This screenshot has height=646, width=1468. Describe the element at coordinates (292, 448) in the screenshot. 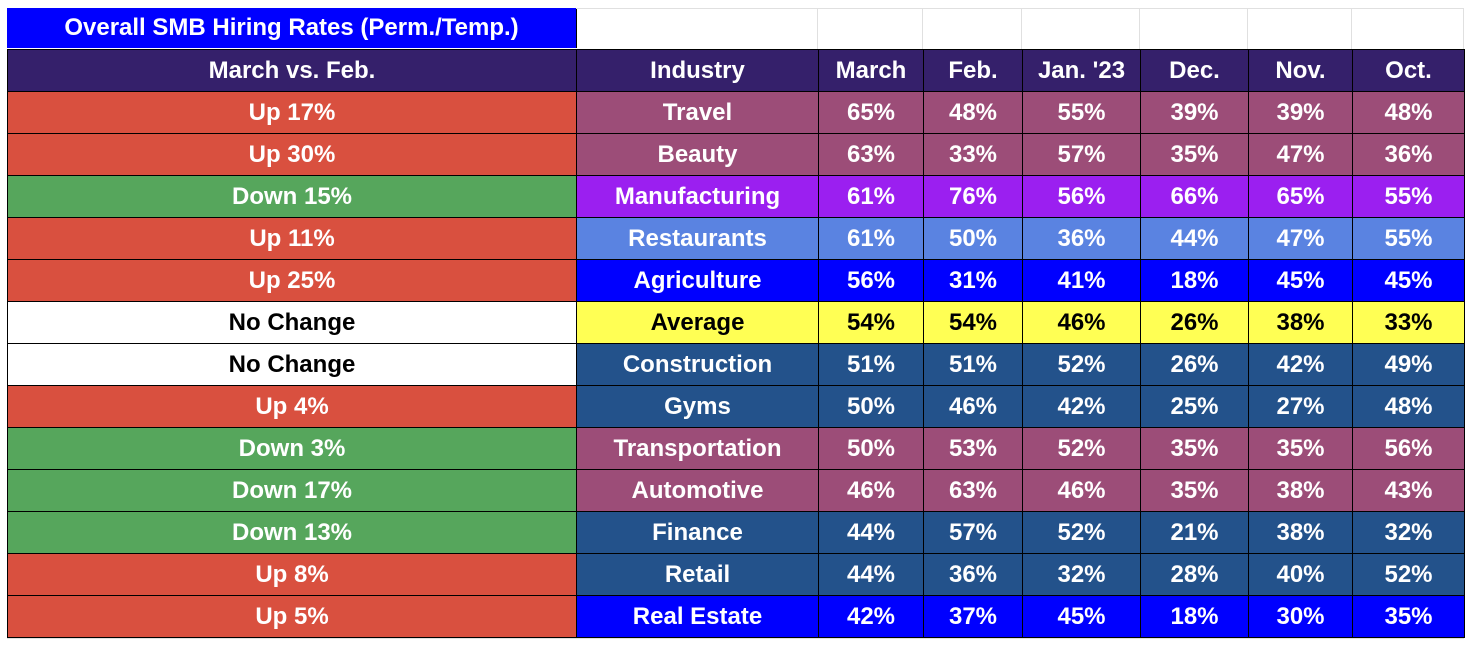

I see `change-cell: Down 3%` at that location.